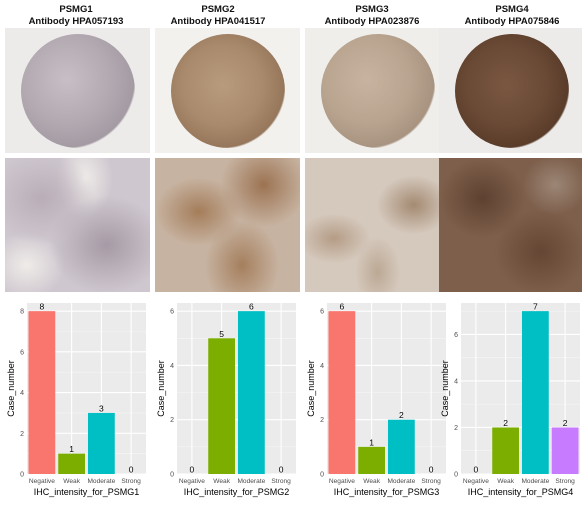 This screenshot has width=582, height=510. I want to click on data-label: 3, so click(101, 408).